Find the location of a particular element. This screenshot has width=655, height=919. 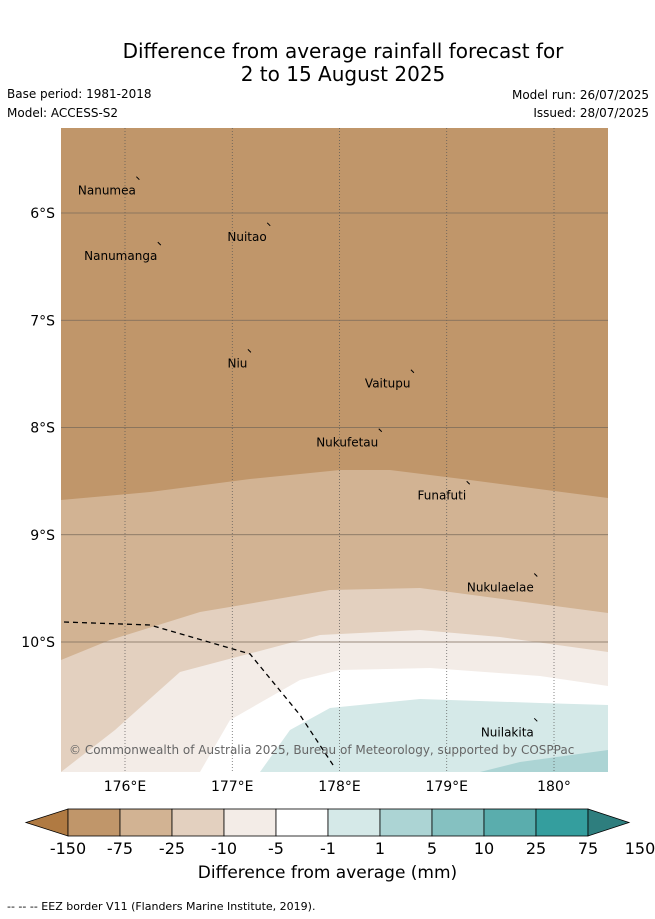

colorbar-tick-label: -25 is located at coordinates (172, 848).